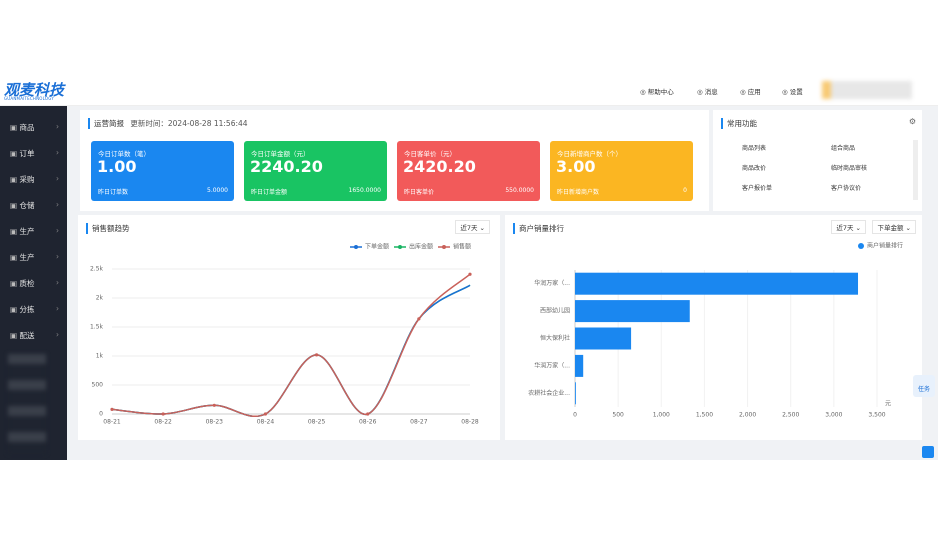 The image size is (938, 538). I want to click on menu-item: ▣ 仓储 ›, so click(34, 205).